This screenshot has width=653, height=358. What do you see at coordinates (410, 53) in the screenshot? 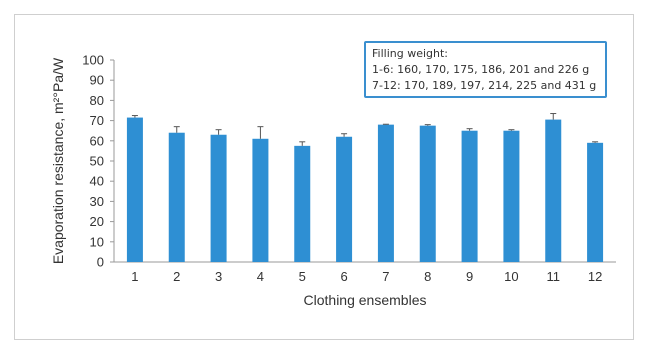
I see `annotation-heading: Filling weight:` at bounding box center [410, 53].